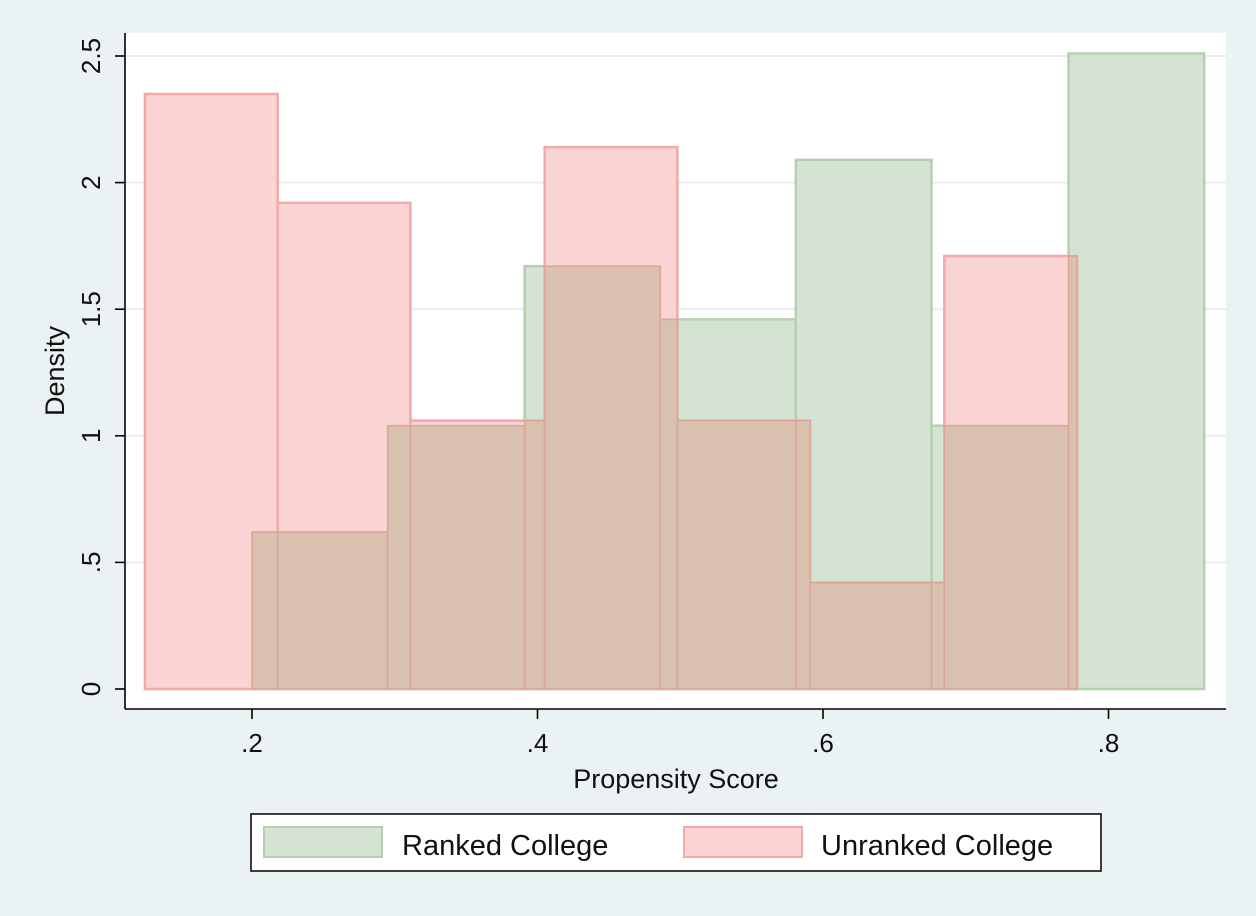 This screenshot has height=916, width=1256. I want to click on x-tick-label-1: .4, so click(538, 743).